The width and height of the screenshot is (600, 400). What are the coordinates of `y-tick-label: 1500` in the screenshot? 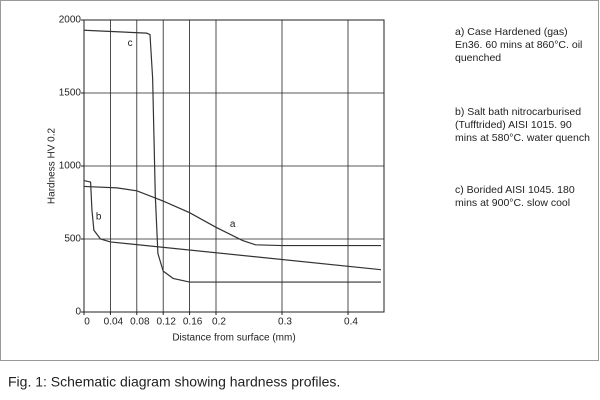 It's located at (70, 93).